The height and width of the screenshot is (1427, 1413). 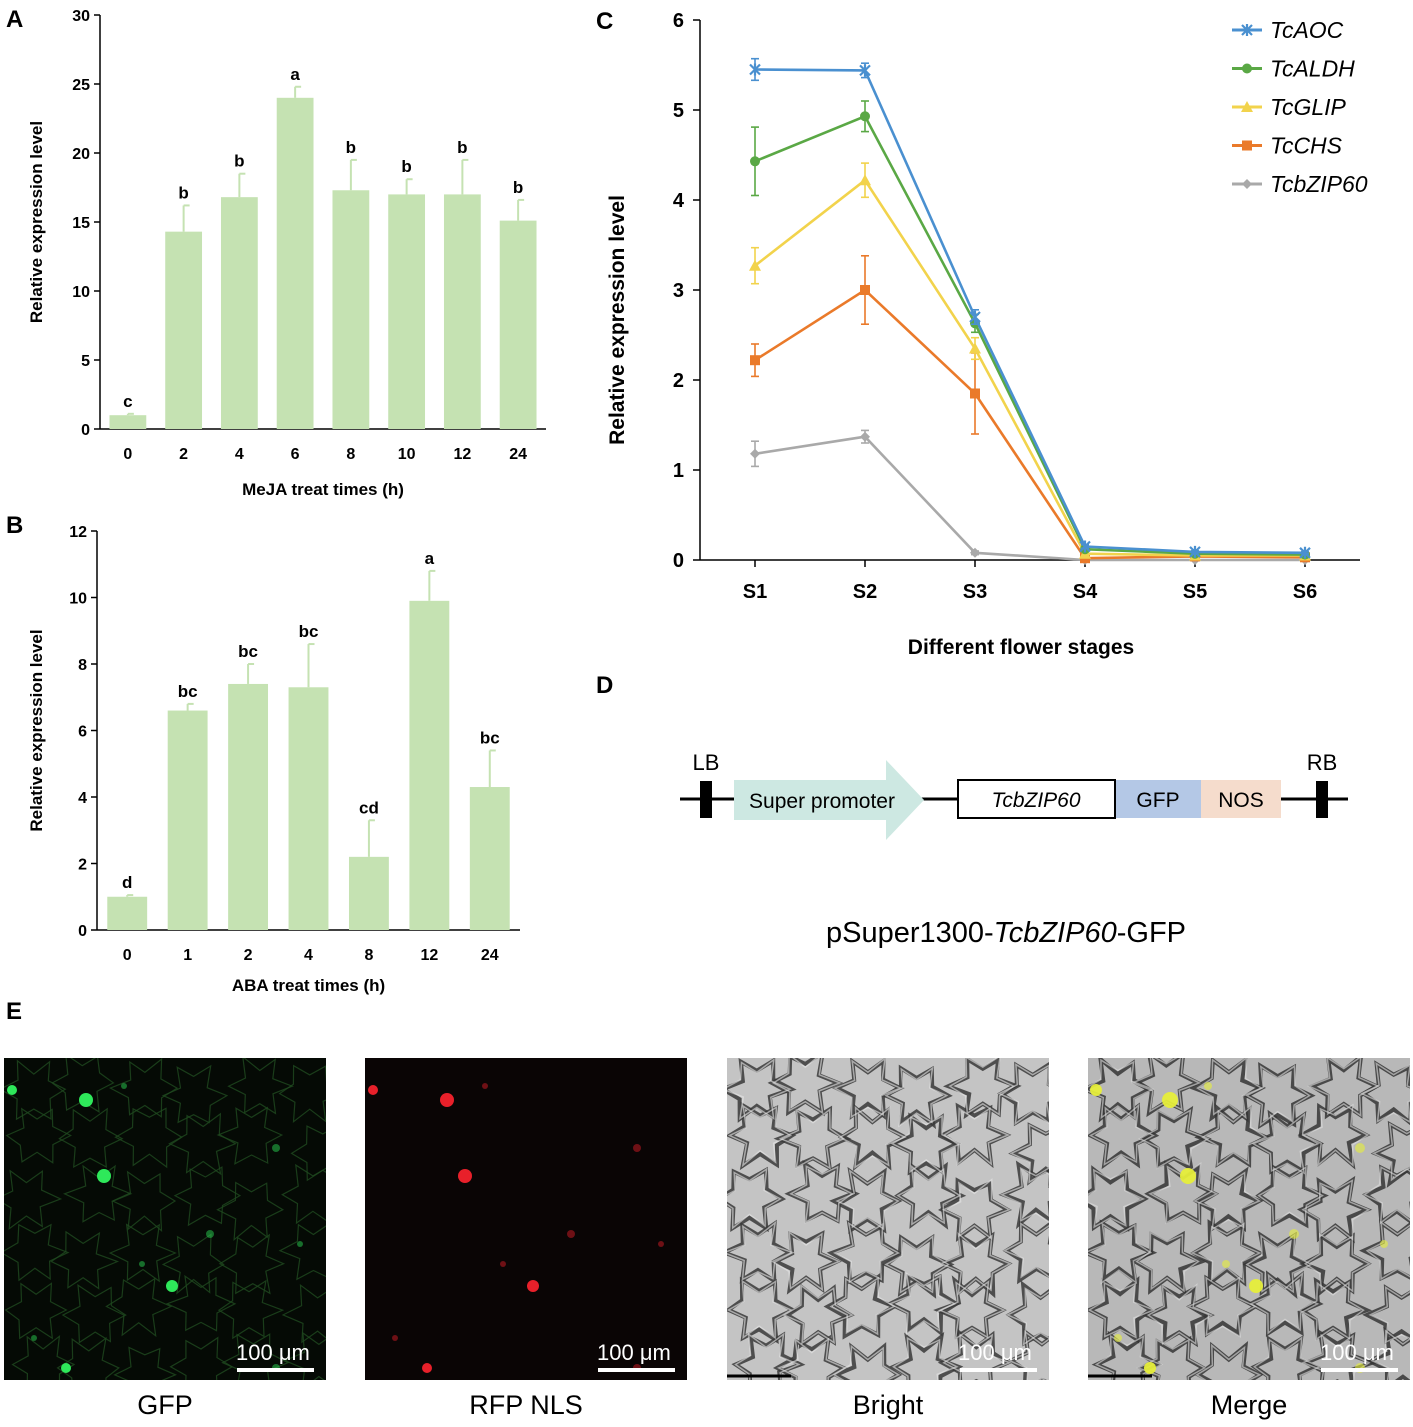 I want to click on micrograph-gfp, so click(x=165, y=1219).